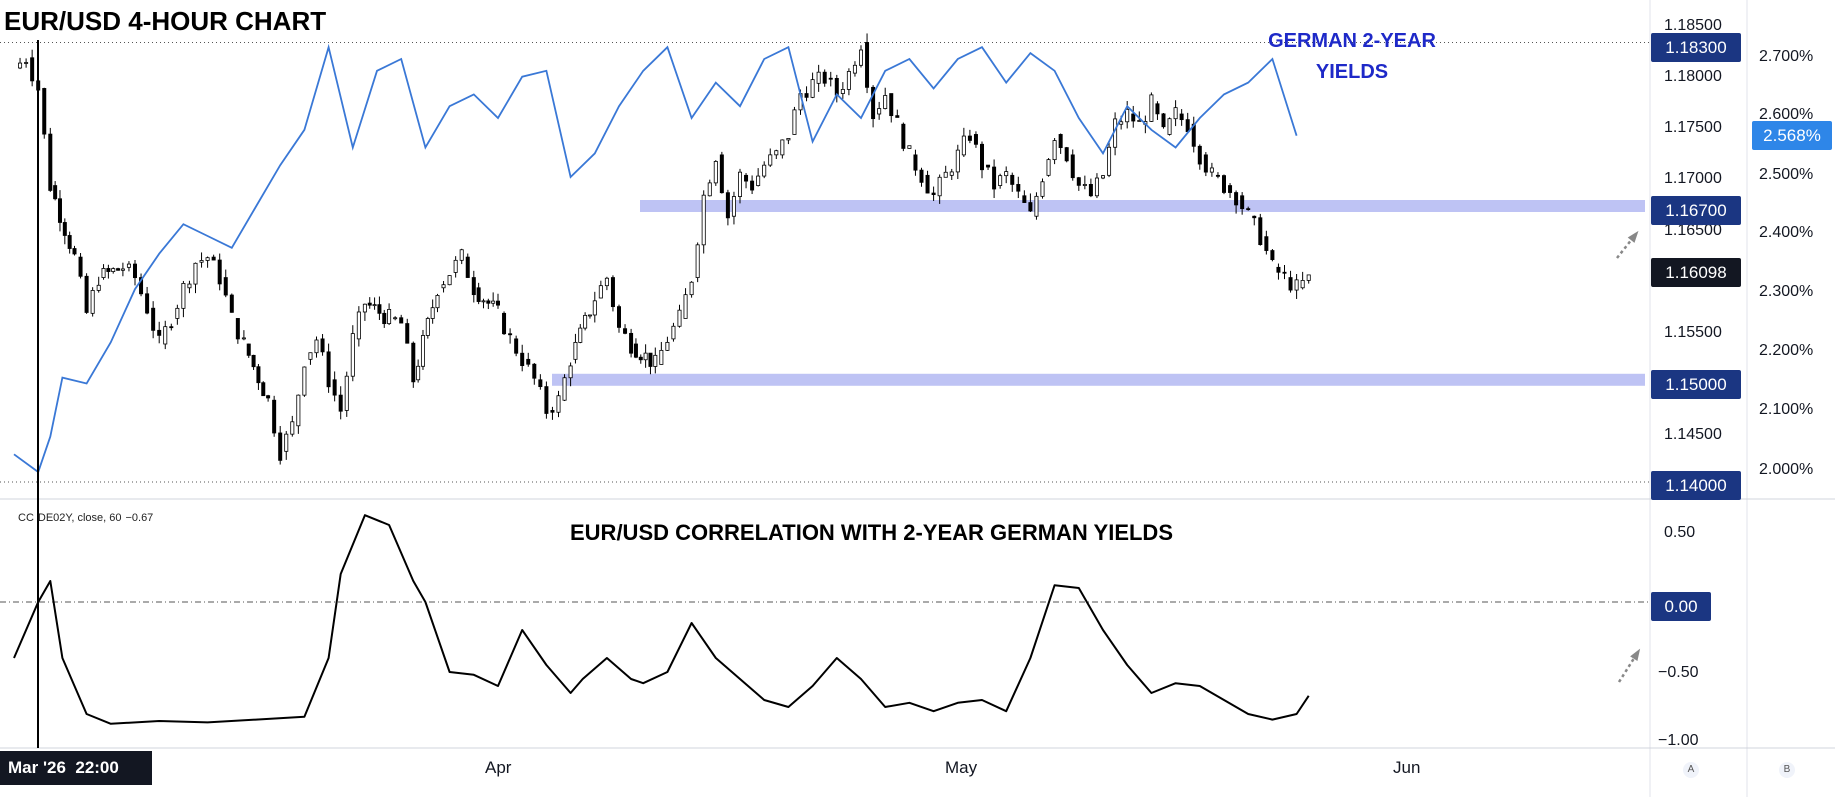 Image resolution: width=1835 pixels, height=797 pixels. Describe the element at coordinates (76, 768) in the screenshot. I see `cursor-time-label: Mar '26 22:00` at that location.